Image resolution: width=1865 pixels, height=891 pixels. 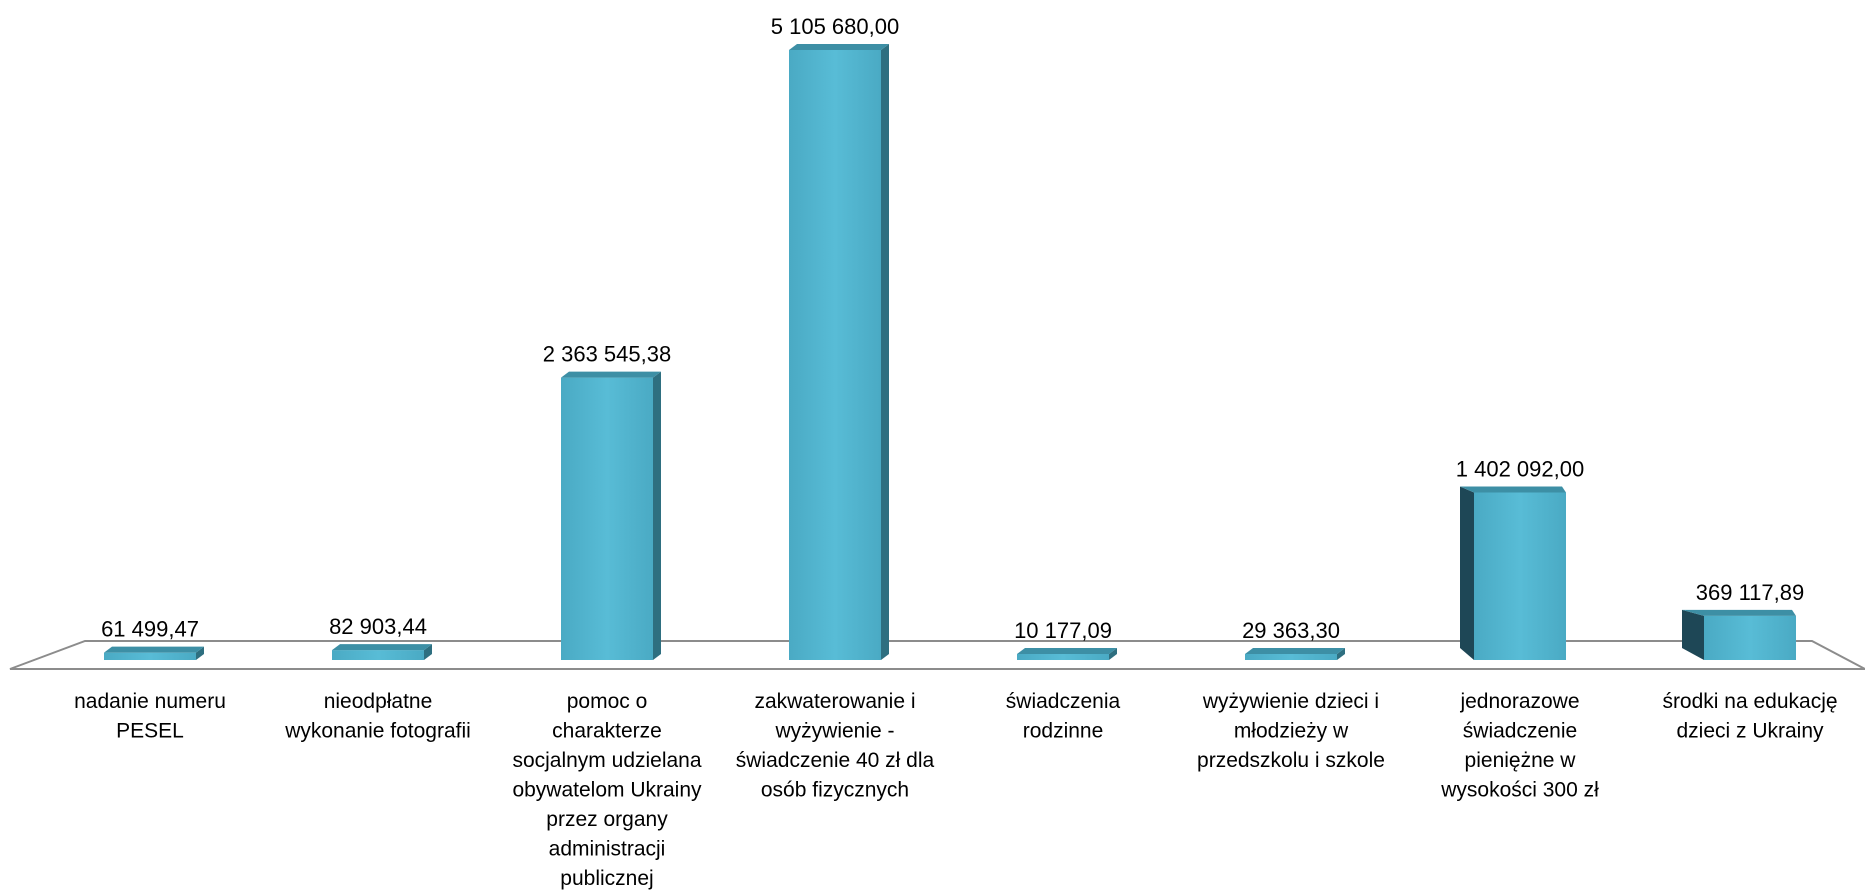 What do you see at coordinates (1520, 731) in the screenshot?
I see `category-label-line: świadczenie` at bounding box center [1520, 731].